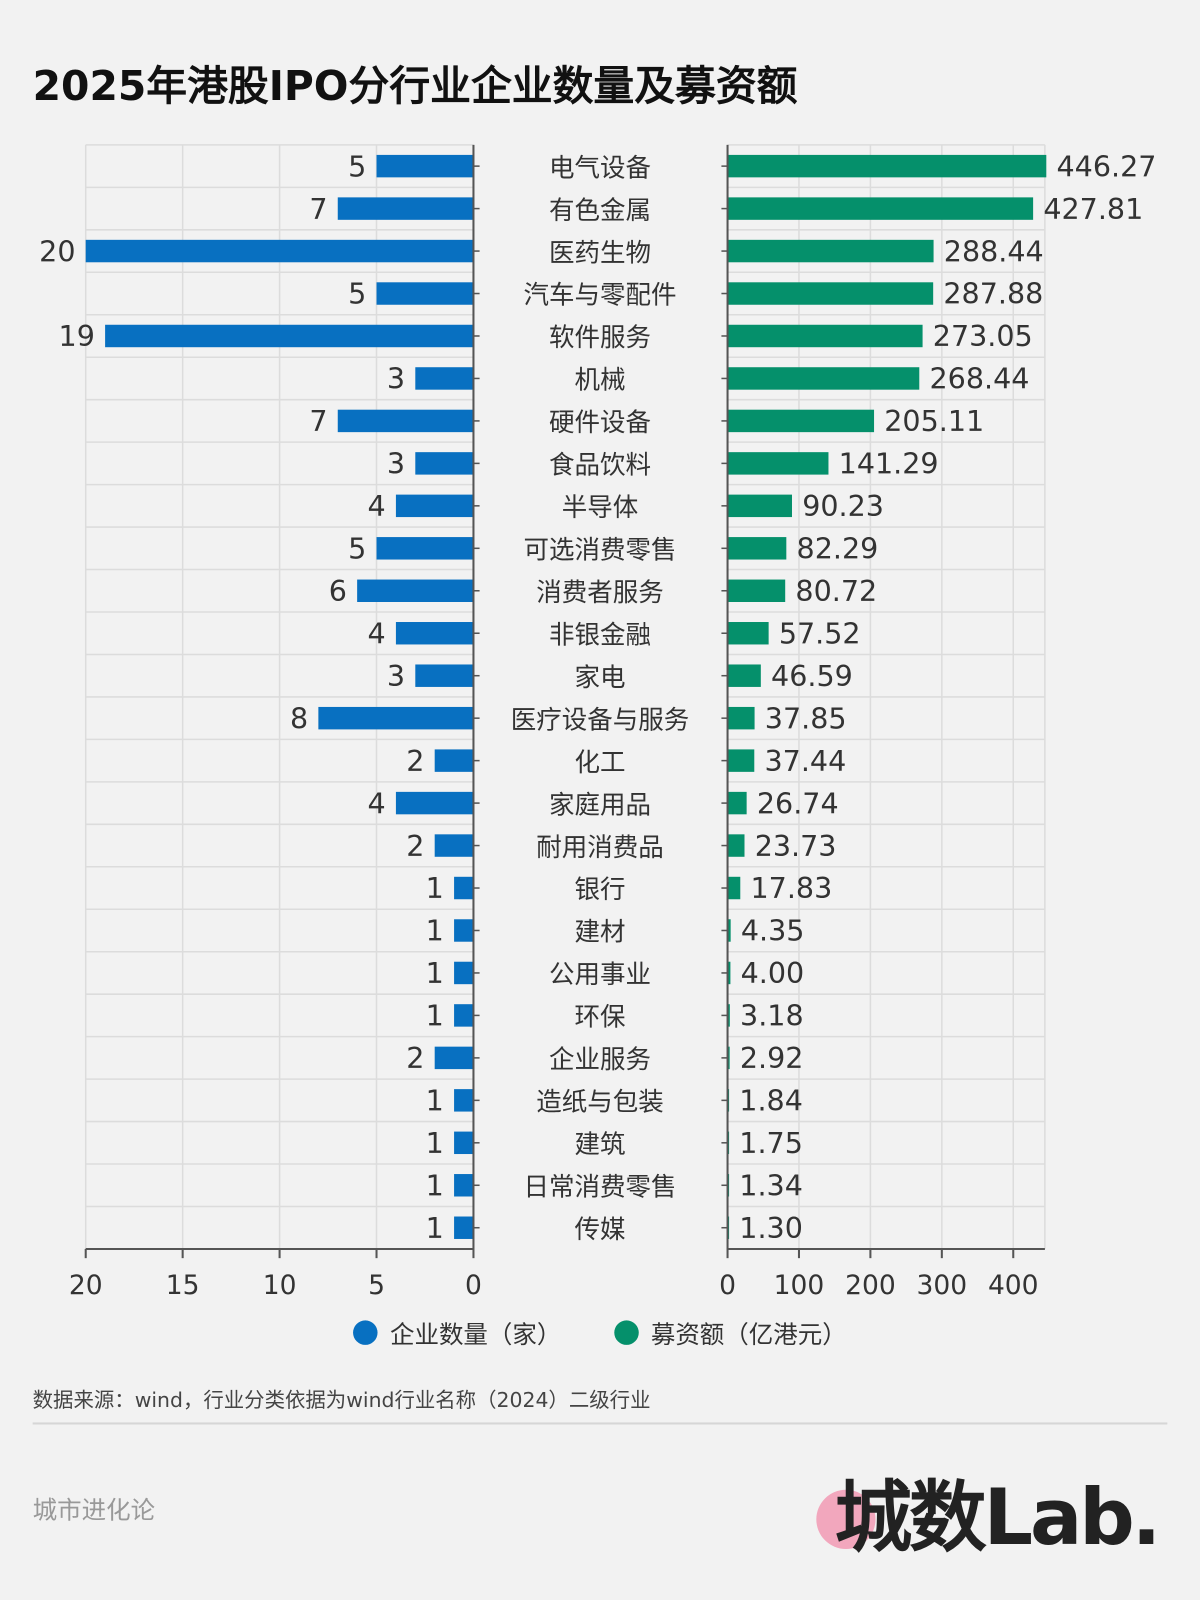 The height and width of the screenshot is (1600, 1200). Describe the element at coordinates (599, 381) in the screenshot. I see `category-label: 机械` at that location.